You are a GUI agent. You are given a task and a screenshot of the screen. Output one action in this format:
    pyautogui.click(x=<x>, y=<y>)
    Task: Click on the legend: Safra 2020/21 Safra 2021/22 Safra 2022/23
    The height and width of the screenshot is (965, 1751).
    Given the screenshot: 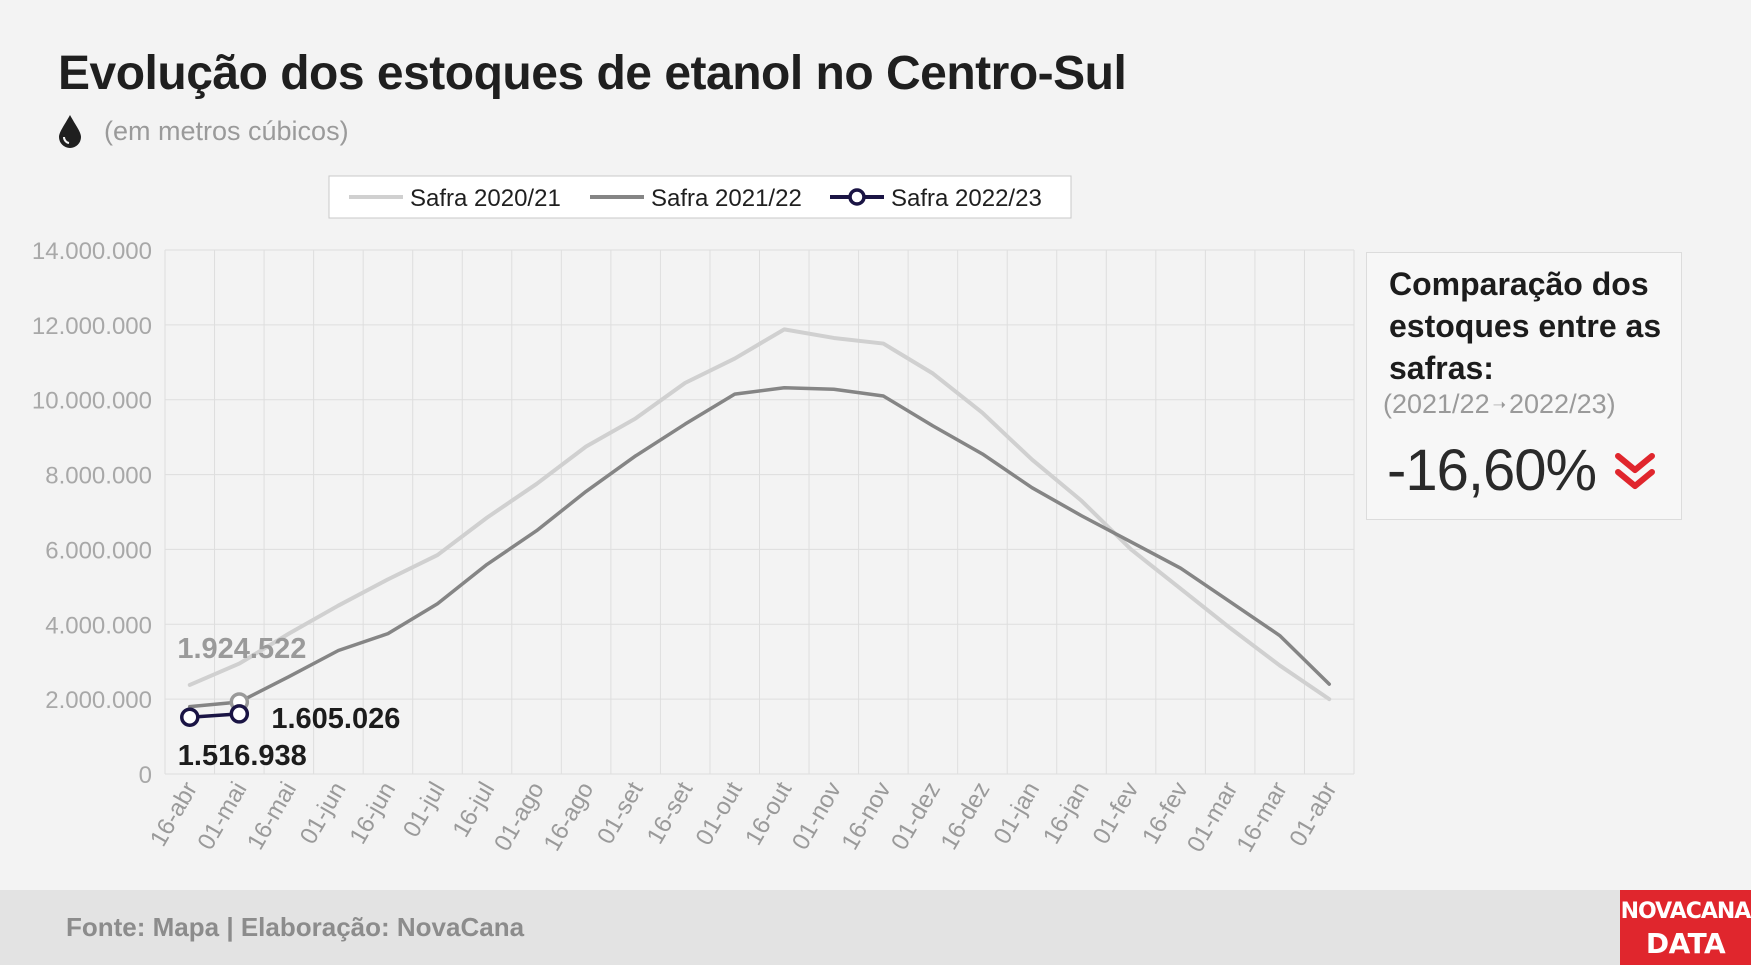 What is the action you would take?
    pyautogui.click(x=700, y=197)
    